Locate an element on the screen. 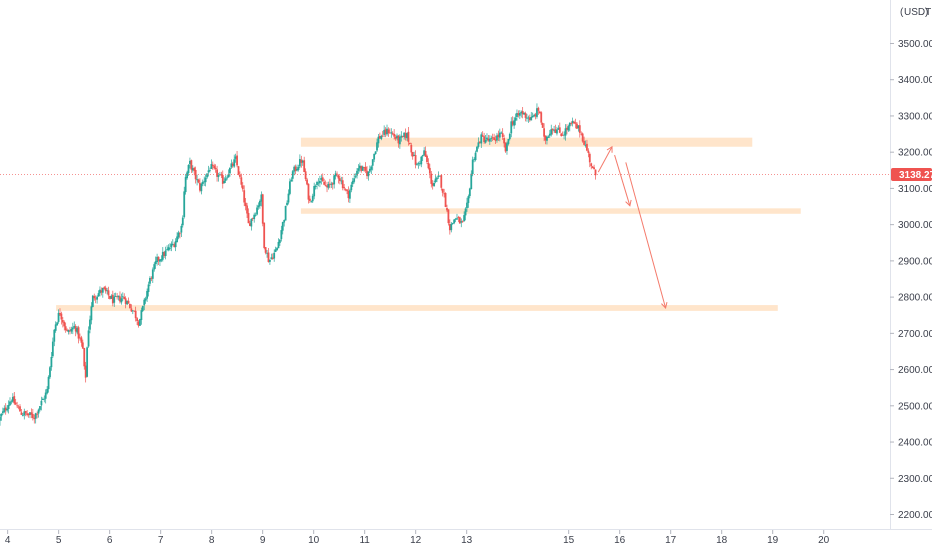 Image resolution: width=932 pixels, height=550 pixels. price-tick-label: 2700.00 is located at coordinates (915, 334).